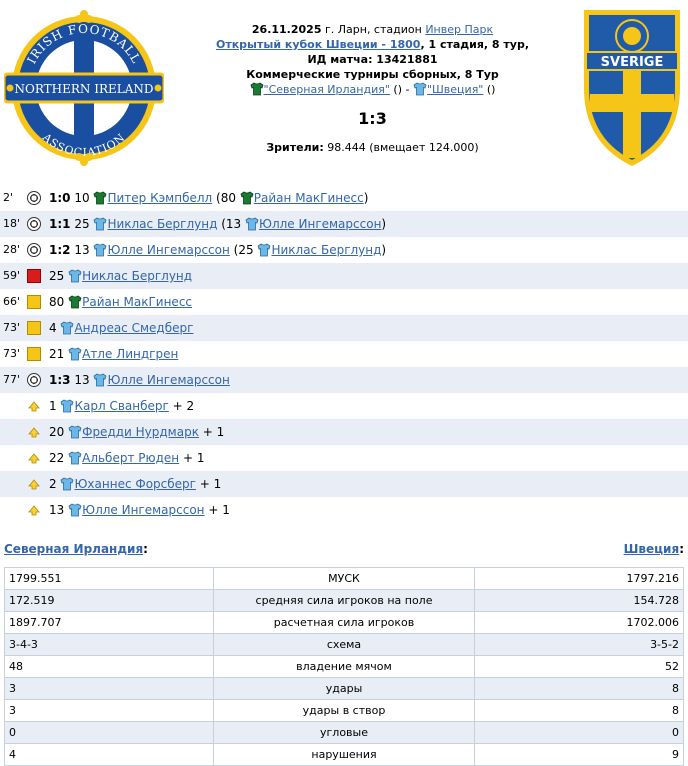 The width and height of the screenshot is (688, 766). Describe the element at coordinates (109, 622) in the screenshot. I see `stat-home-value: 1897.707` at that location.